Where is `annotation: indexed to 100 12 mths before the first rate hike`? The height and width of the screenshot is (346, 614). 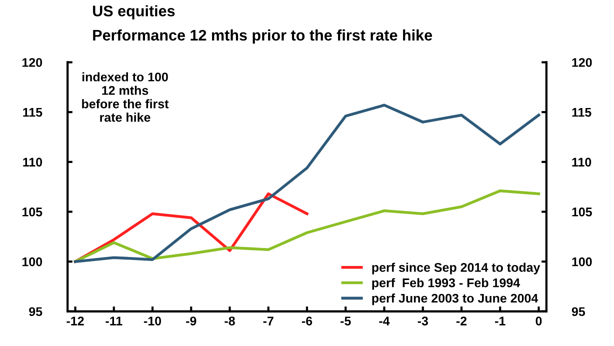
annotation: indexed to 100 12 mths before the first rate hike is located at coordinates (125, 97).